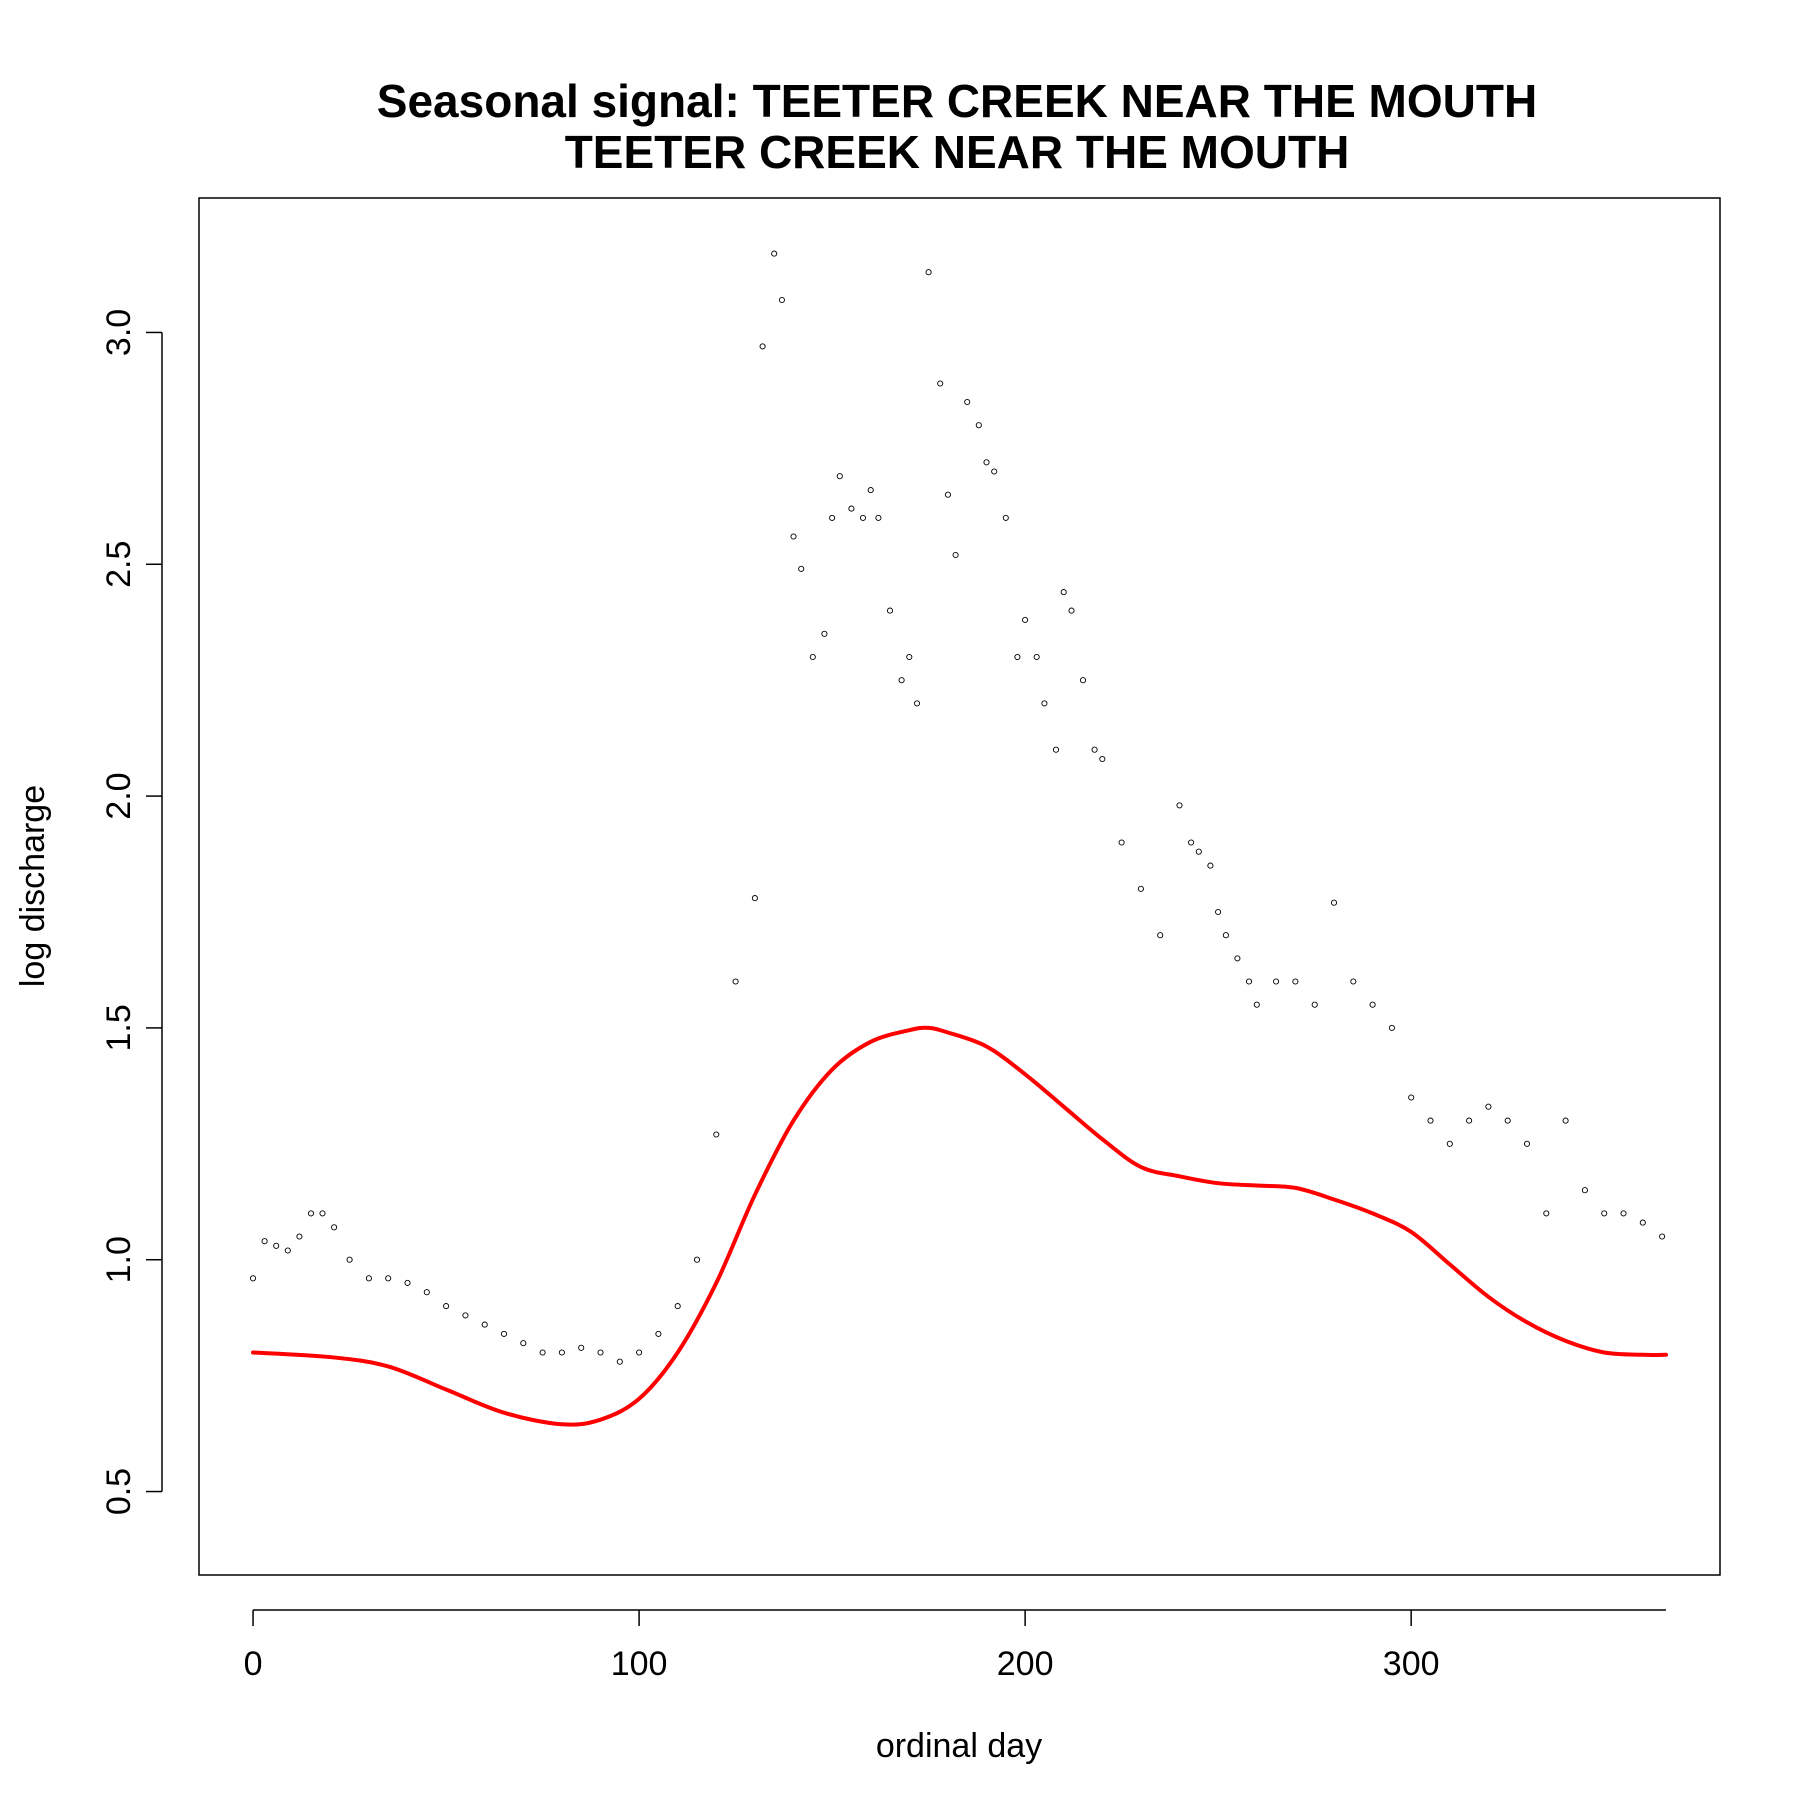 This screenshot has height=1800, width=1800. What do you see at coordinates (131, 912) in the screenshot?
I see `y-axis: 0.5 1.0 1.5 2.0 2.5 3.0` at bounding box center [131, 912].